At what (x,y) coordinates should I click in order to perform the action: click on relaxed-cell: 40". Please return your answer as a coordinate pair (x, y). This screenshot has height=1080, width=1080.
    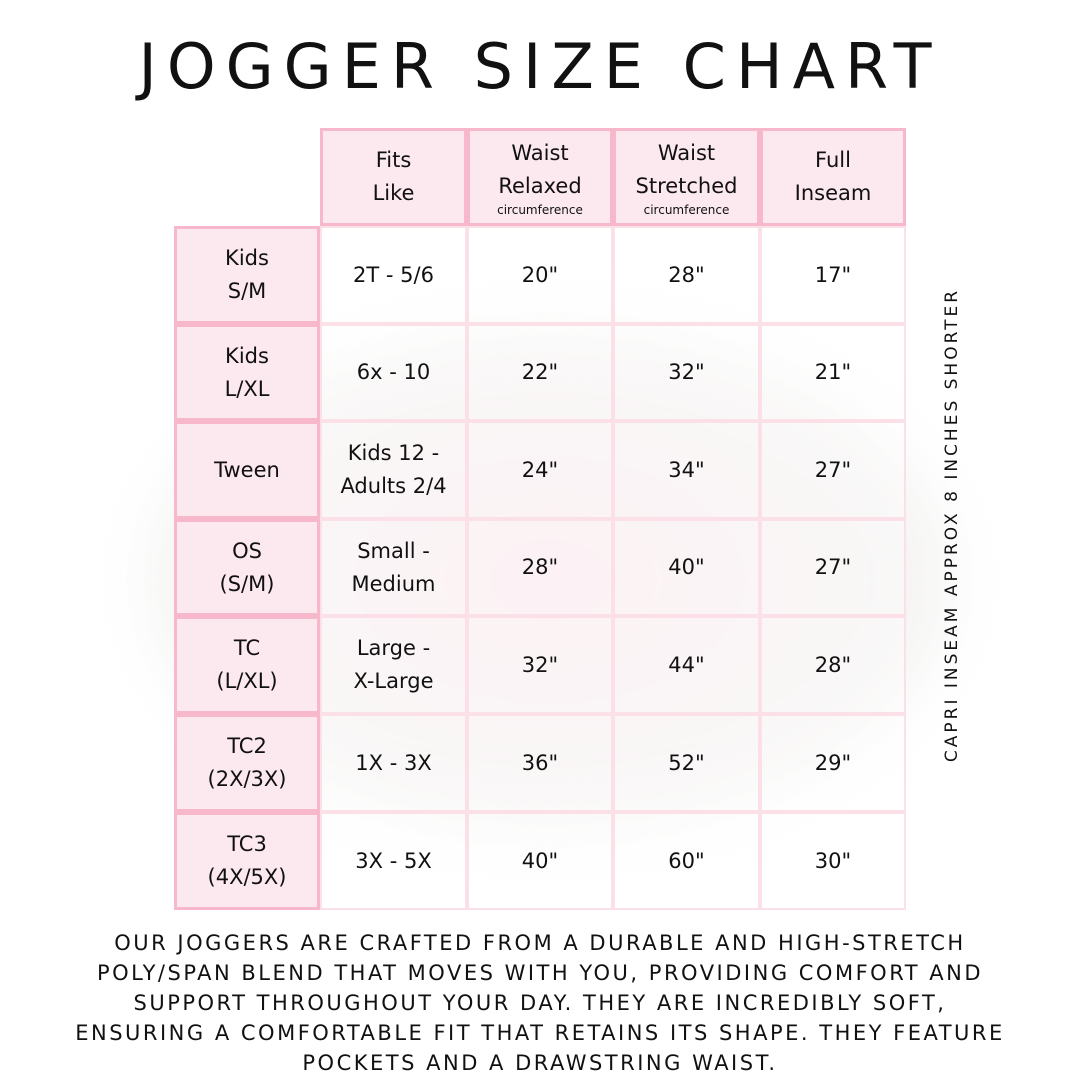
    Looking at the image, I should click on (540, 861).